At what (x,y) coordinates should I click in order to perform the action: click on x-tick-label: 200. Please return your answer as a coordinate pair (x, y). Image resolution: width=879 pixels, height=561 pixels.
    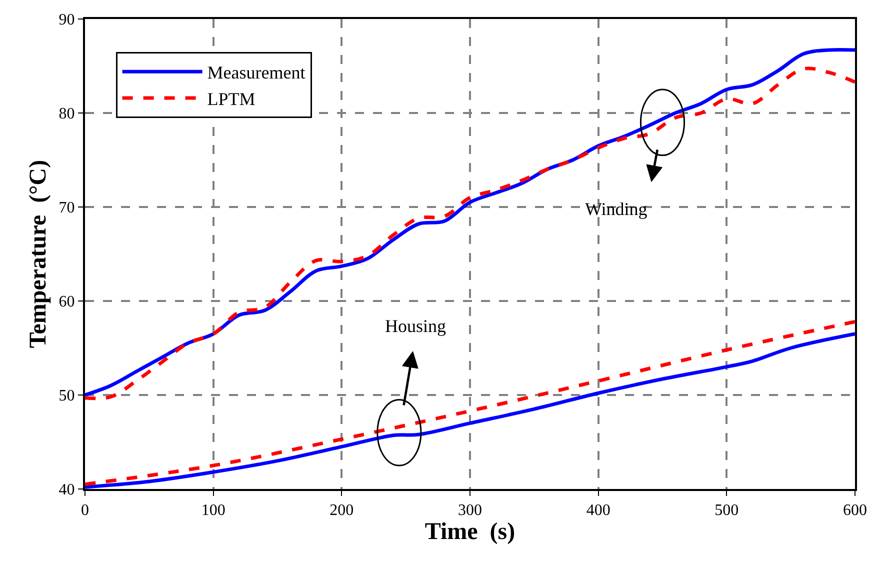
    Looking at the image, I should click on (342, 511).